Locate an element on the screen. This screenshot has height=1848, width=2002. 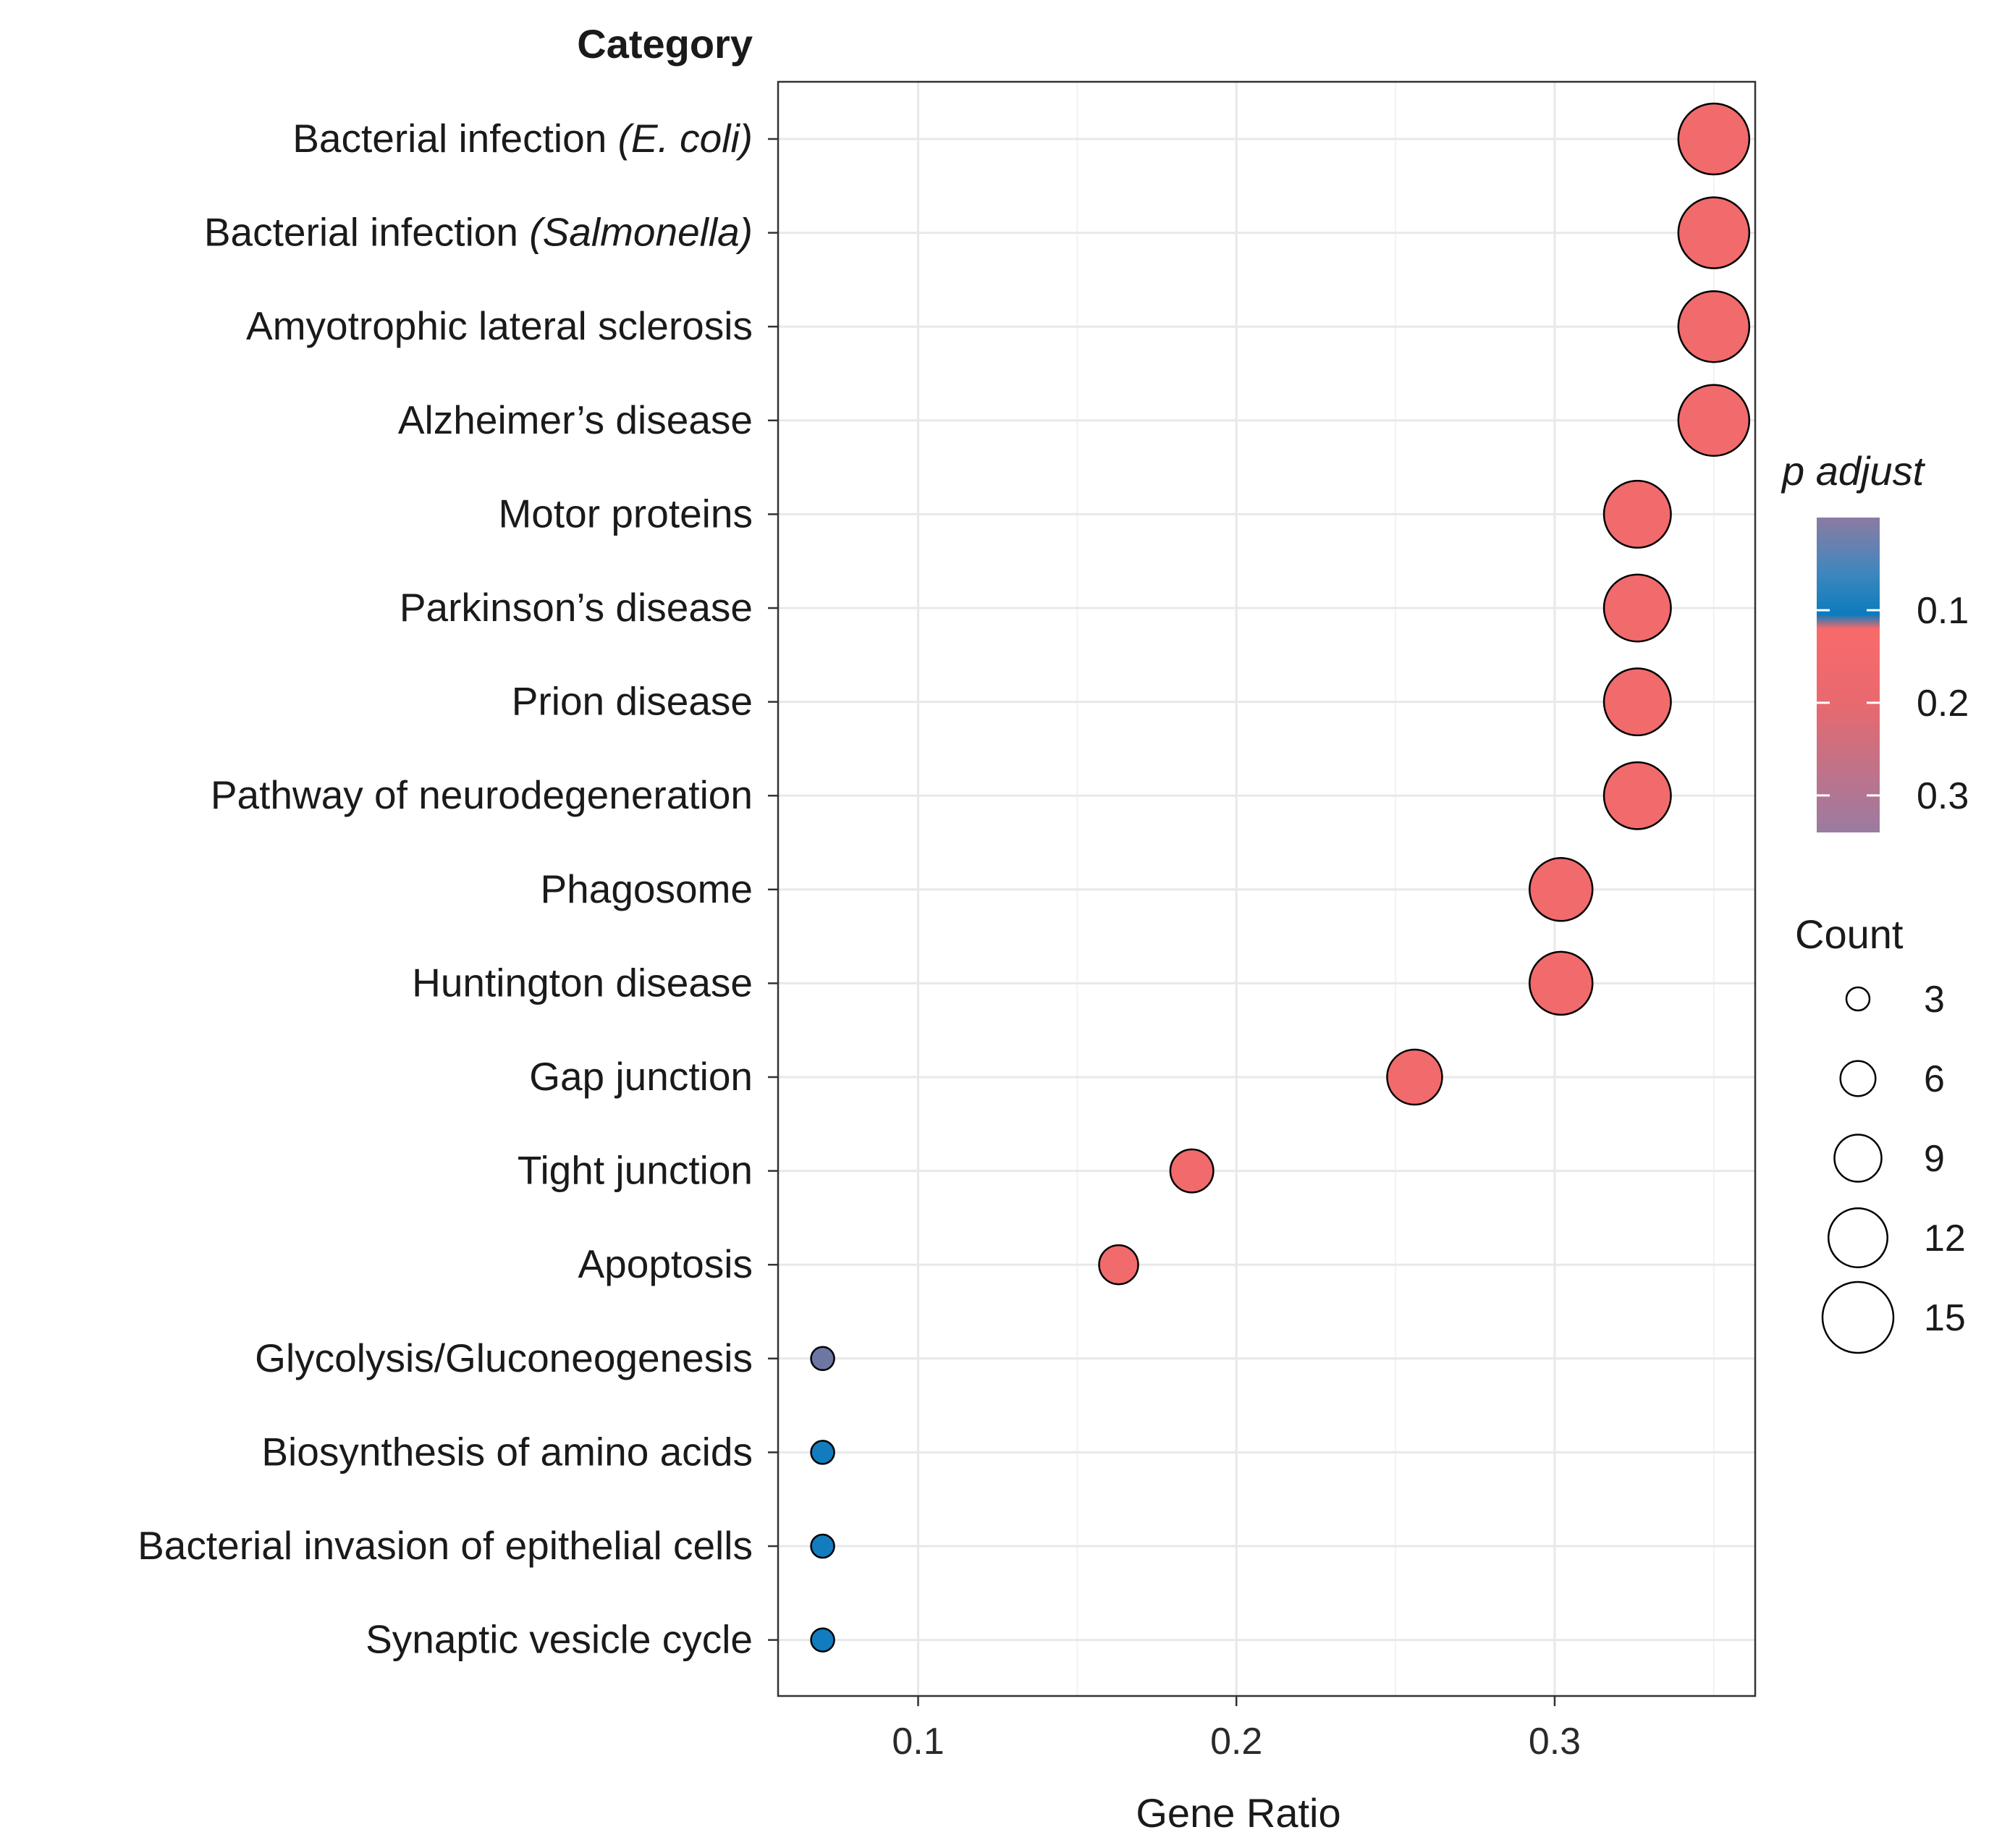
size-legend-label: 3 is located at coordinates (1934, 1000).